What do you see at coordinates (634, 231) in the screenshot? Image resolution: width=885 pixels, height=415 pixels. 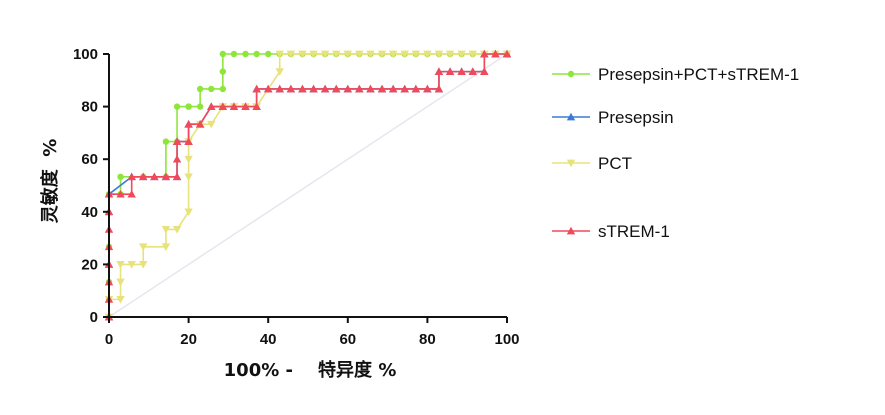 I see `legend-label: sTREM-1` at bounding box center [634, 231].